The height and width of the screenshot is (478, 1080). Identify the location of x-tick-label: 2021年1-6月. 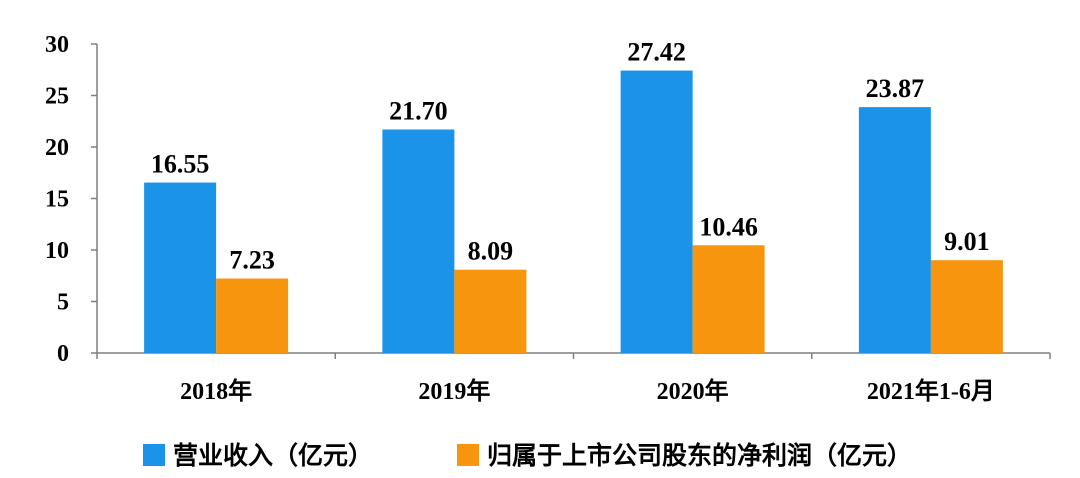
(931, 391).